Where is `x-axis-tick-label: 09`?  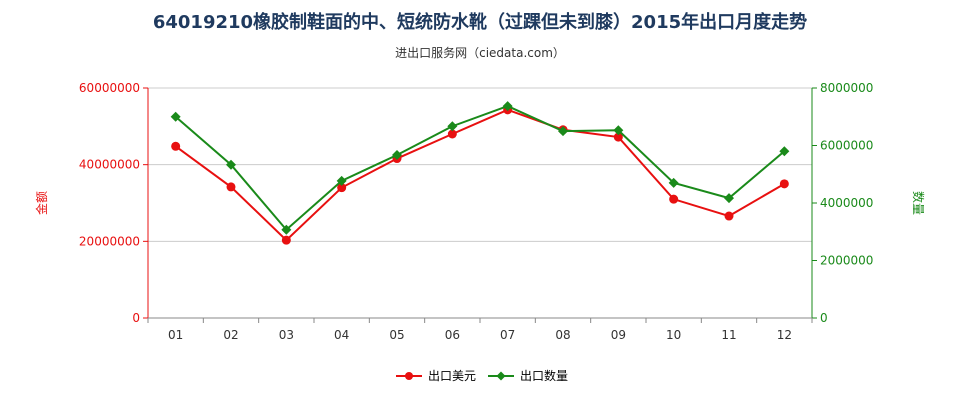
x-axis-tick-label: 09 is located at coordinates (618, 335).